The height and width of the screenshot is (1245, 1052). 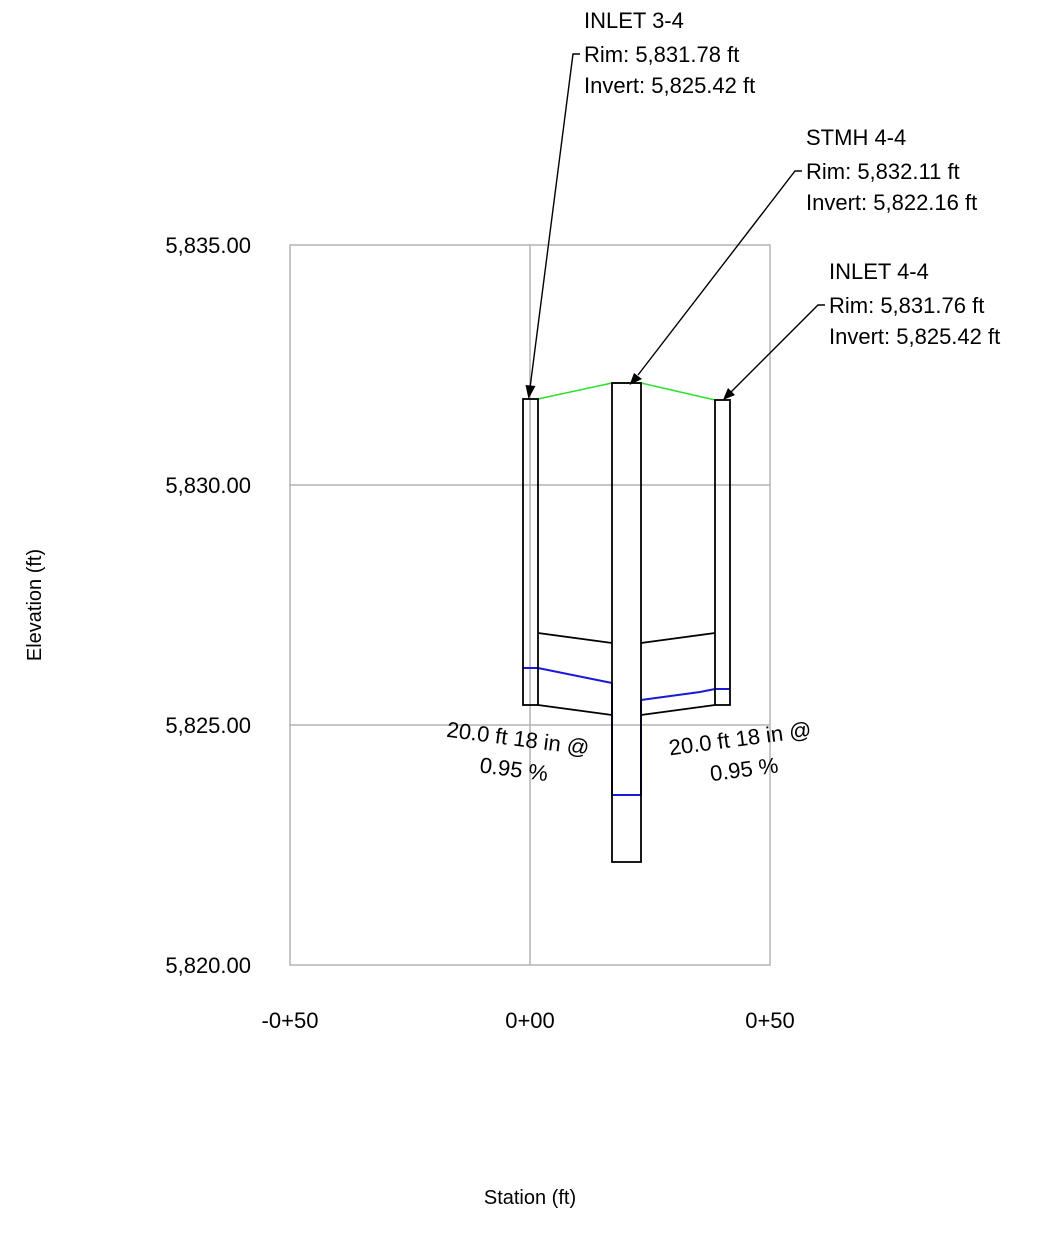 I want to click on y-tick-label: 5,820.00, so click(x=208, y=965).